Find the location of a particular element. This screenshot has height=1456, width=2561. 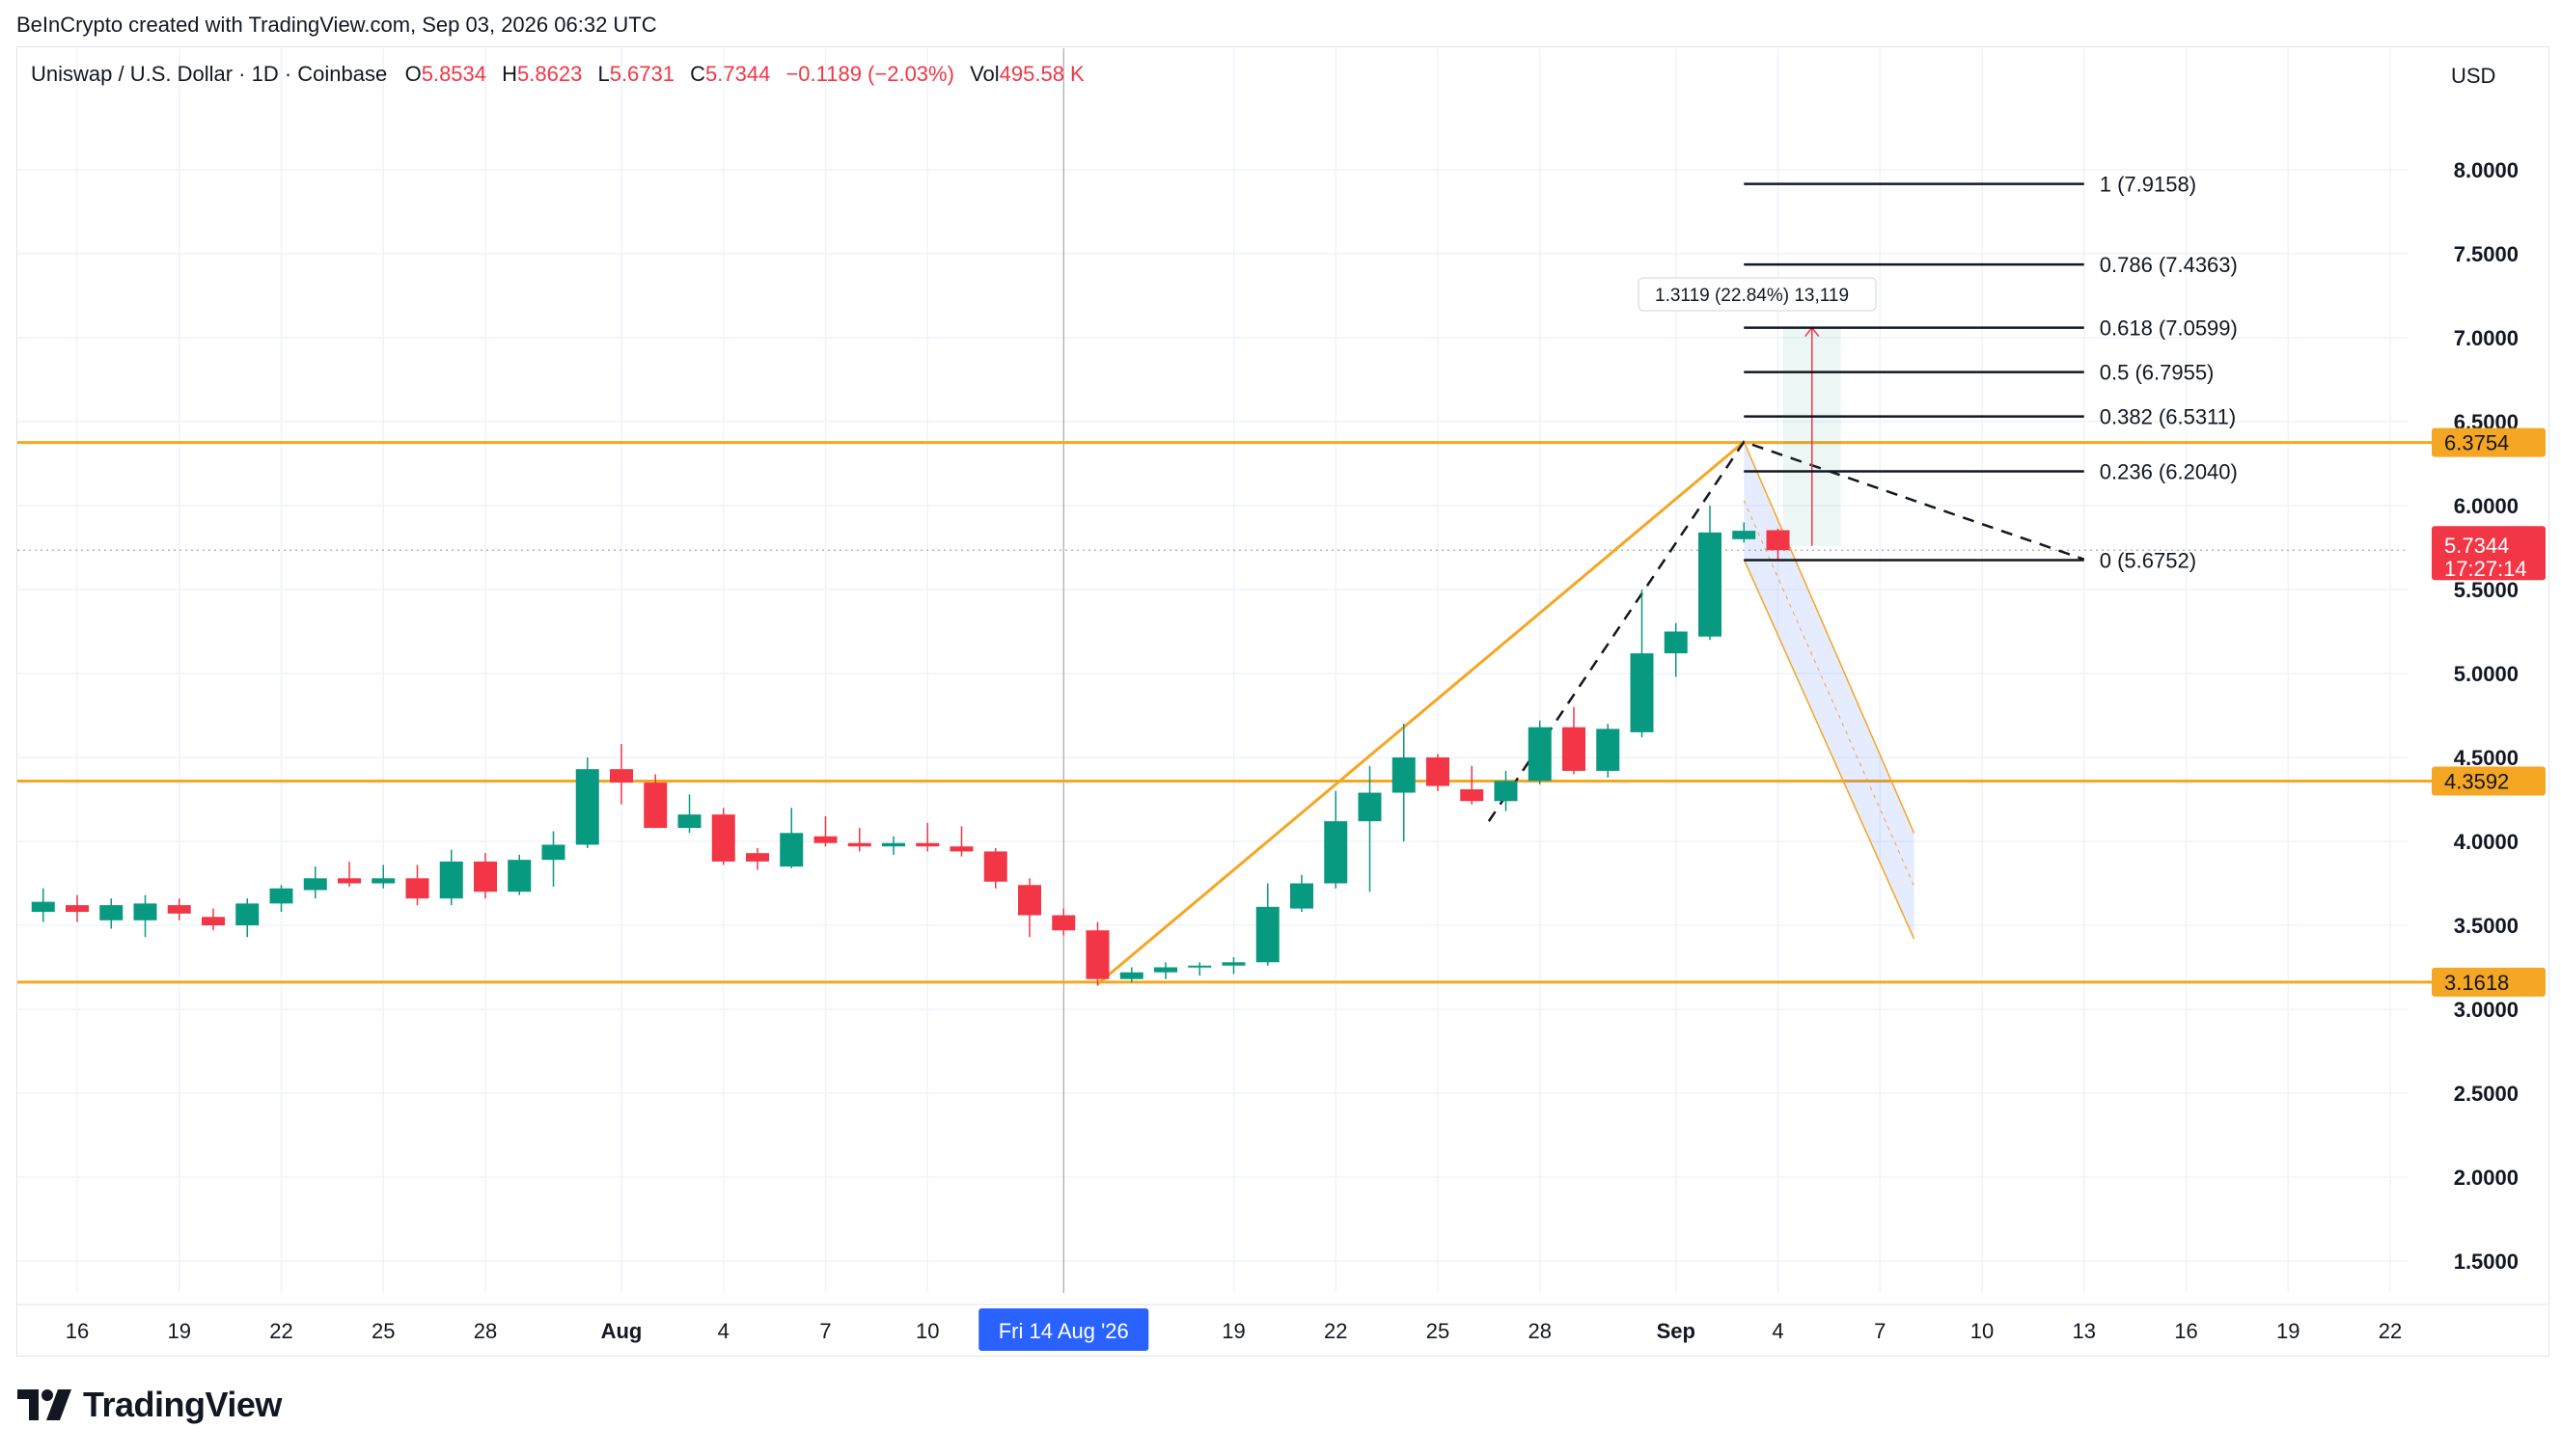

fib-level-label: 0.786 (7.4363) is located at coordinates (2169, 265).